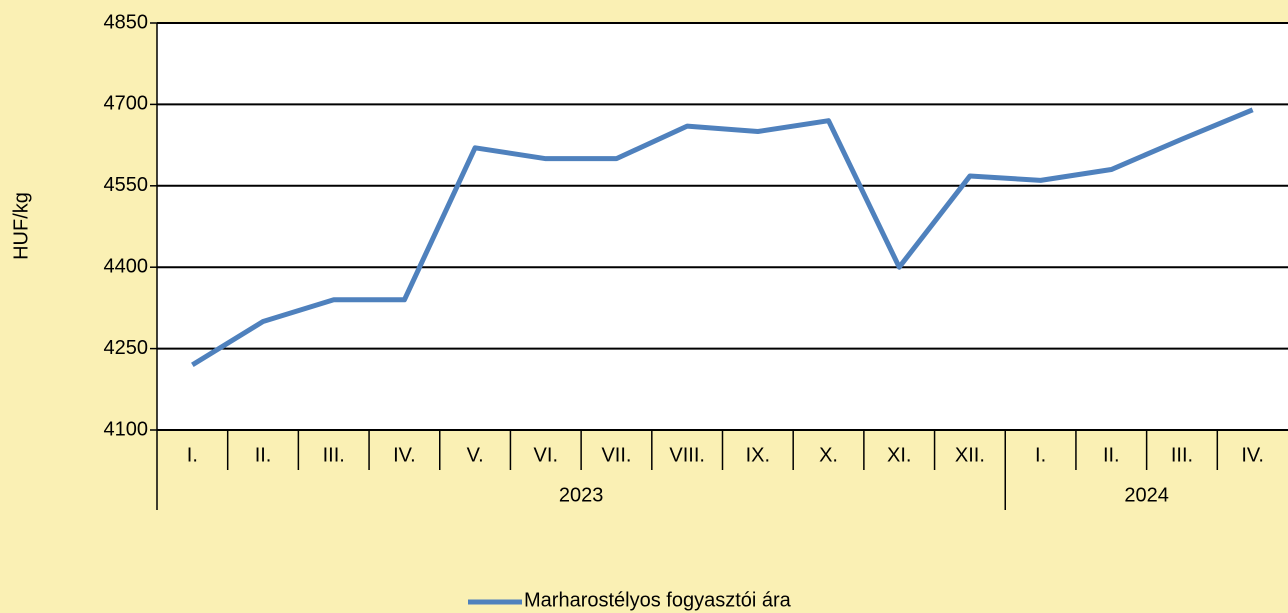 The image size is (1288, 613). I want to click on y-tick-label: 4700, so click(126, 104).